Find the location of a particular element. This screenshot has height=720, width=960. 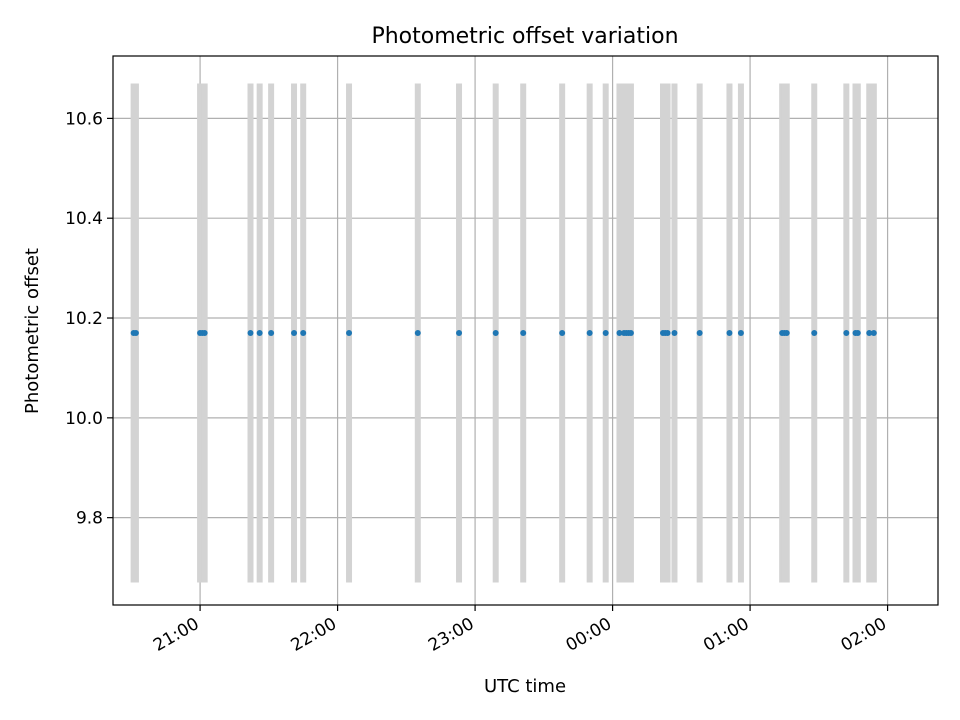

data-points is located at coordinates (503, 332).